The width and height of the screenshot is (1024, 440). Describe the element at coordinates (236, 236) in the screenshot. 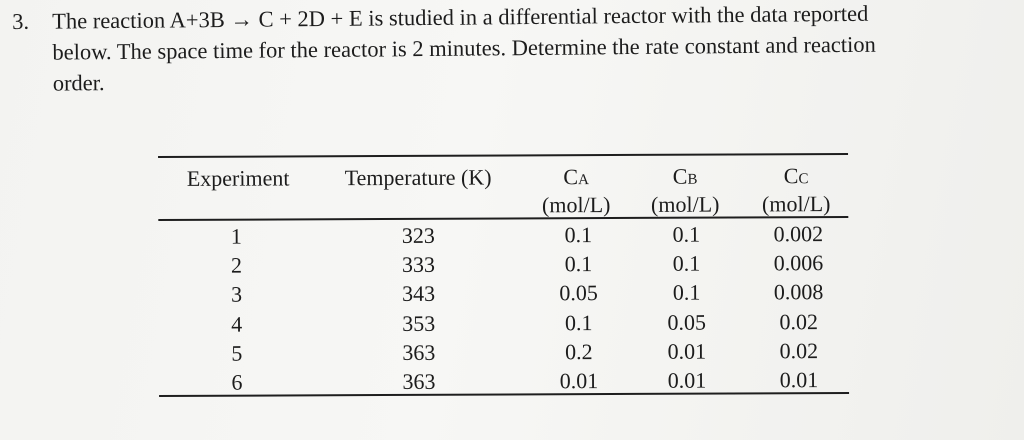

I see `cell-experiment: 1` at that location.